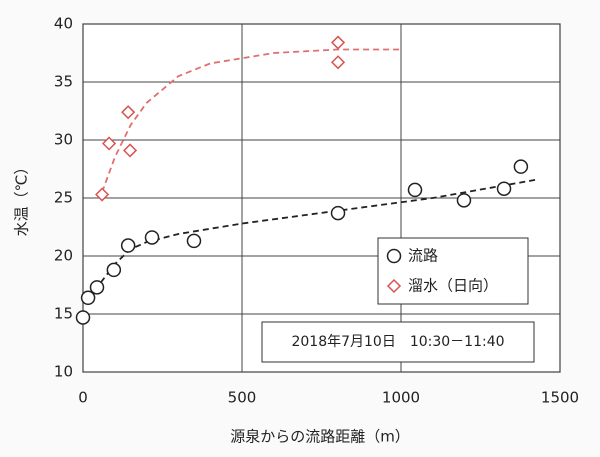 This screenshot has width=600, height=457. I want to click on y-tick-label: 20, so click(63, 256).